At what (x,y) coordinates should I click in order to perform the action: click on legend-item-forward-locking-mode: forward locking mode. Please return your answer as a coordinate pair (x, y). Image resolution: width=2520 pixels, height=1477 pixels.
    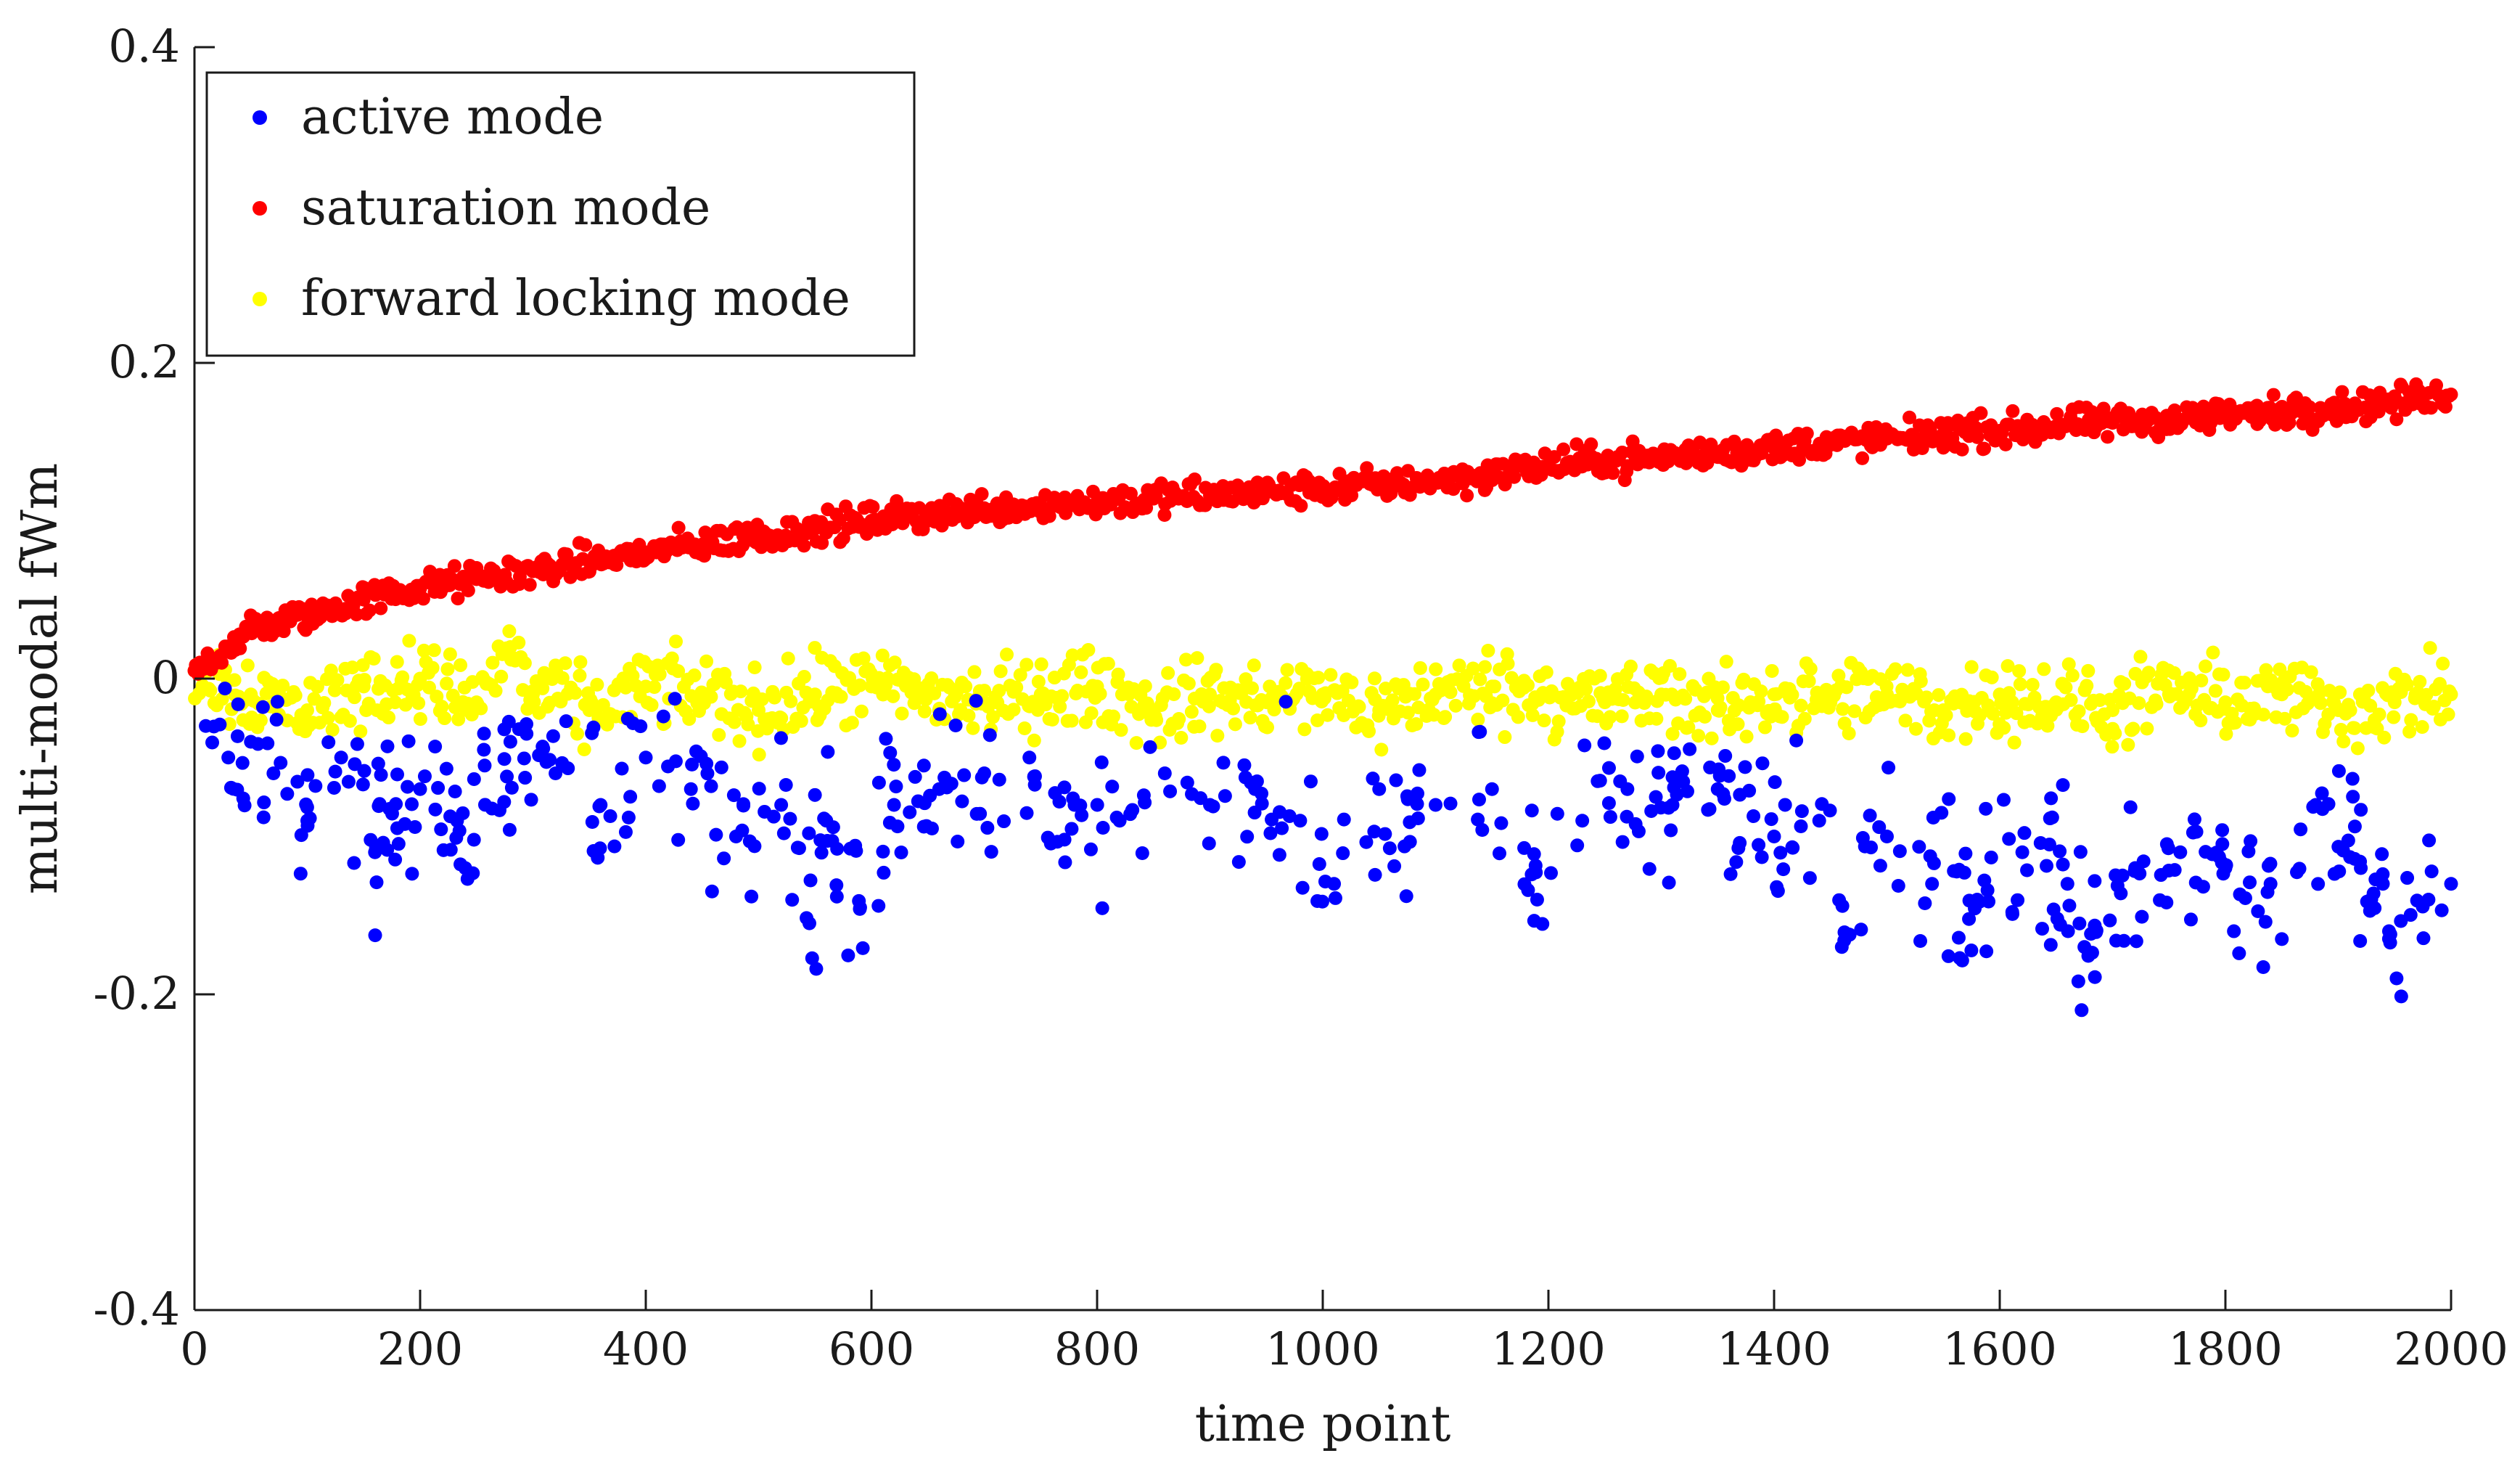
    Looking at the image, I should click on (551, 298).